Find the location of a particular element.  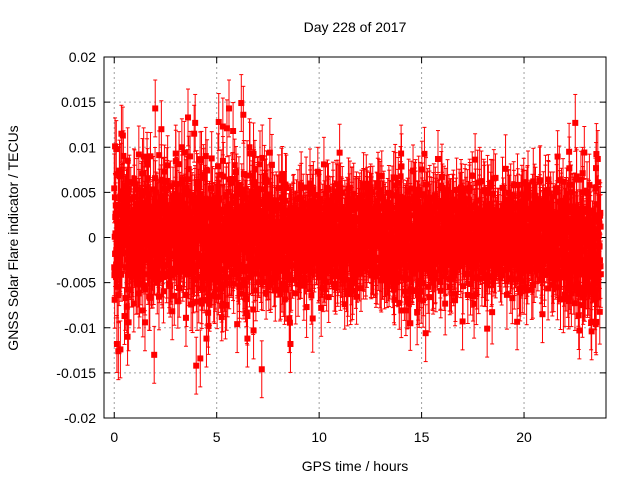

y-tick-label: 0 is located at coordinates (92, 238).